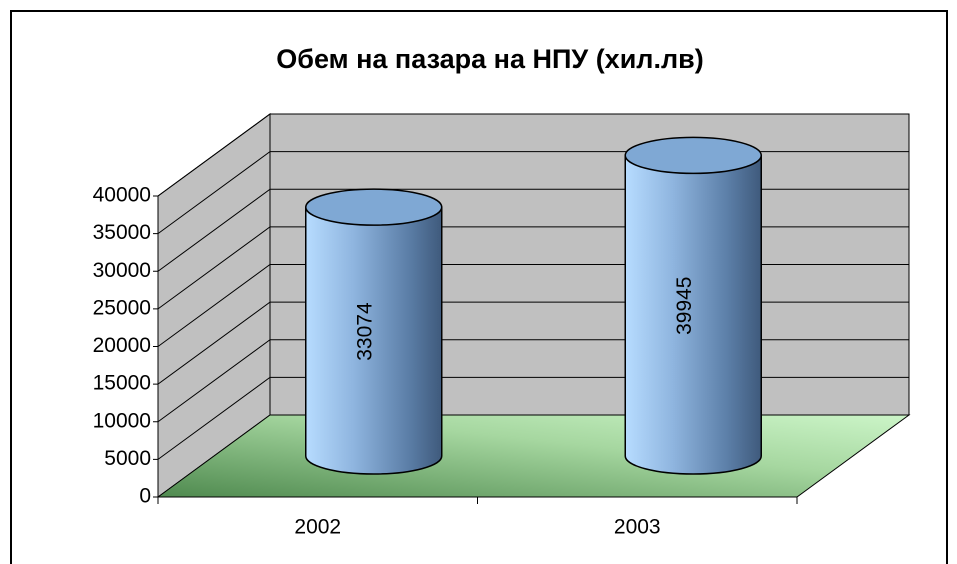 This screenshot has width=957, height=564. What do you see at coordinates (127, 458) in the screenshot?
I see `y-tick-label: 5000` at bounding box center [127, 458].